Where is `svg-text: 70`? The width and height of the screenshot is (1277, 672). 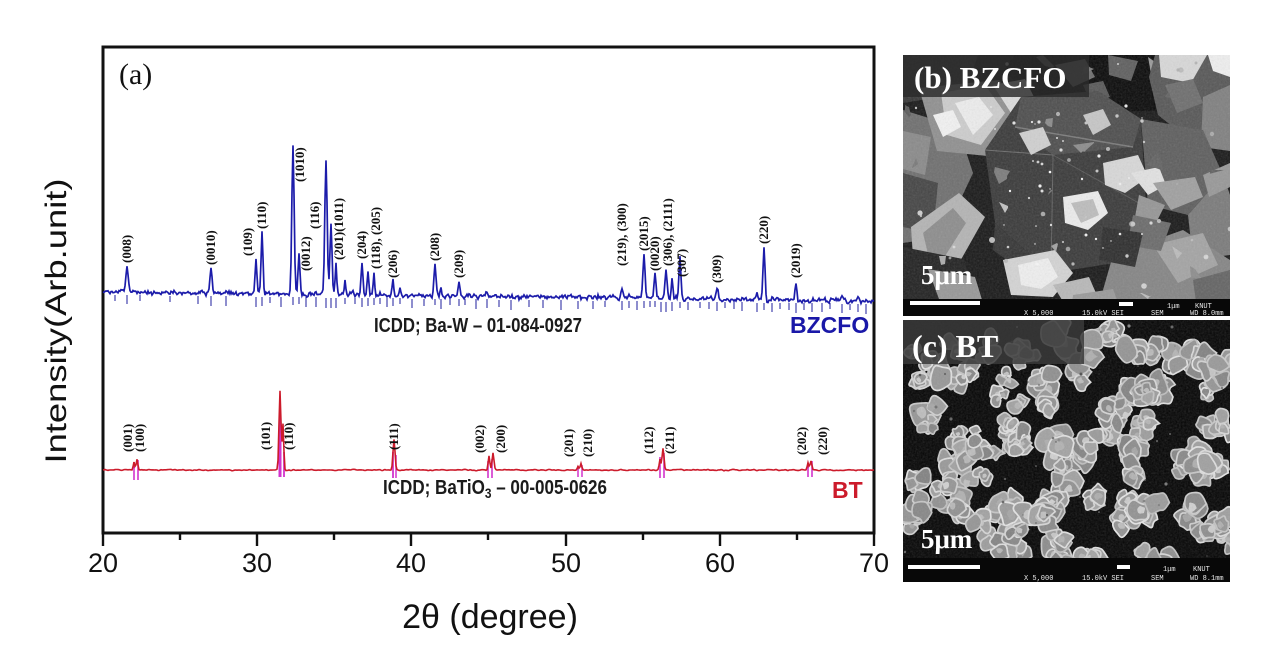 svg-text: 70 is located at coordinates (874, 563).